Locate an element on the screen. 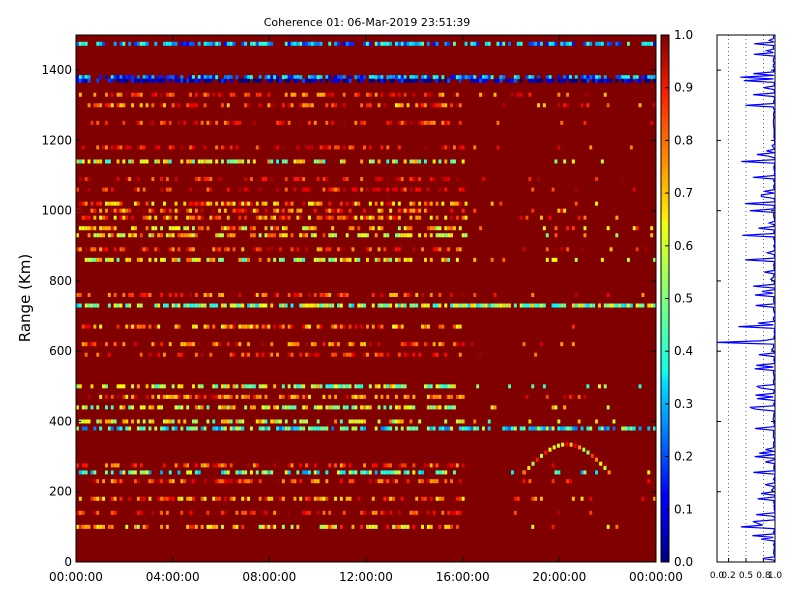 The image size is (800, 600). side-plot-ticks: 0.00.2 0.5 0.81.0 is located at coordinates (746, 325).